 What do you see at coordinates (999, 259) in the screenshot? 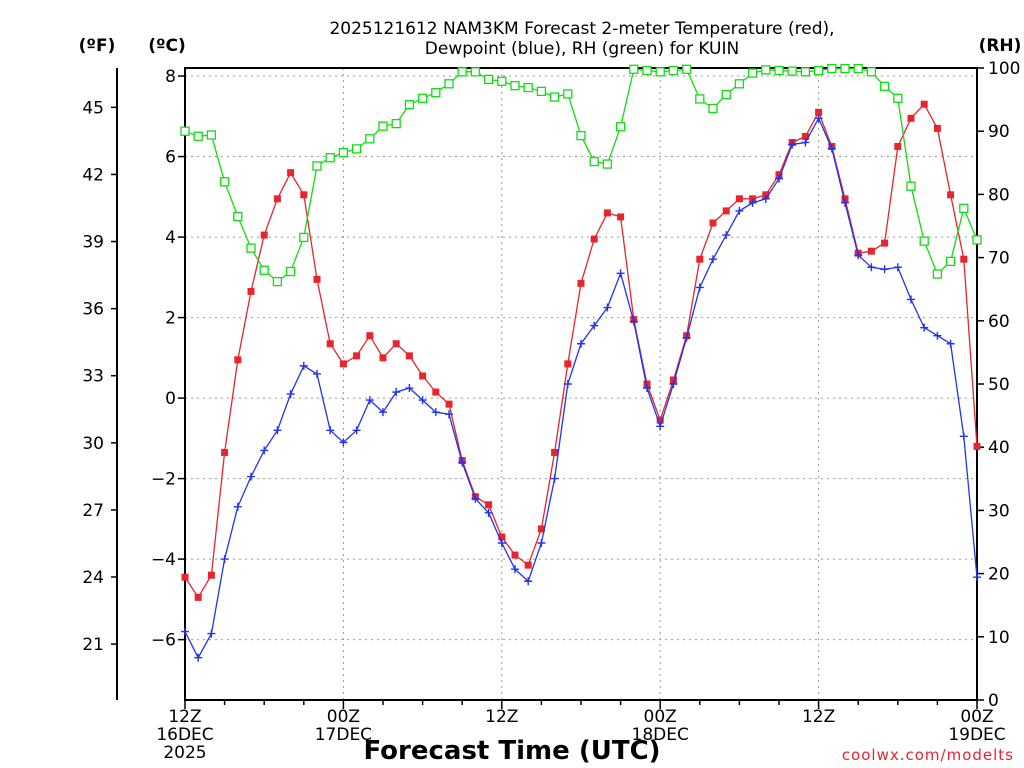
I see `rh-tick-label: 70` at bounding box center [999, 259].